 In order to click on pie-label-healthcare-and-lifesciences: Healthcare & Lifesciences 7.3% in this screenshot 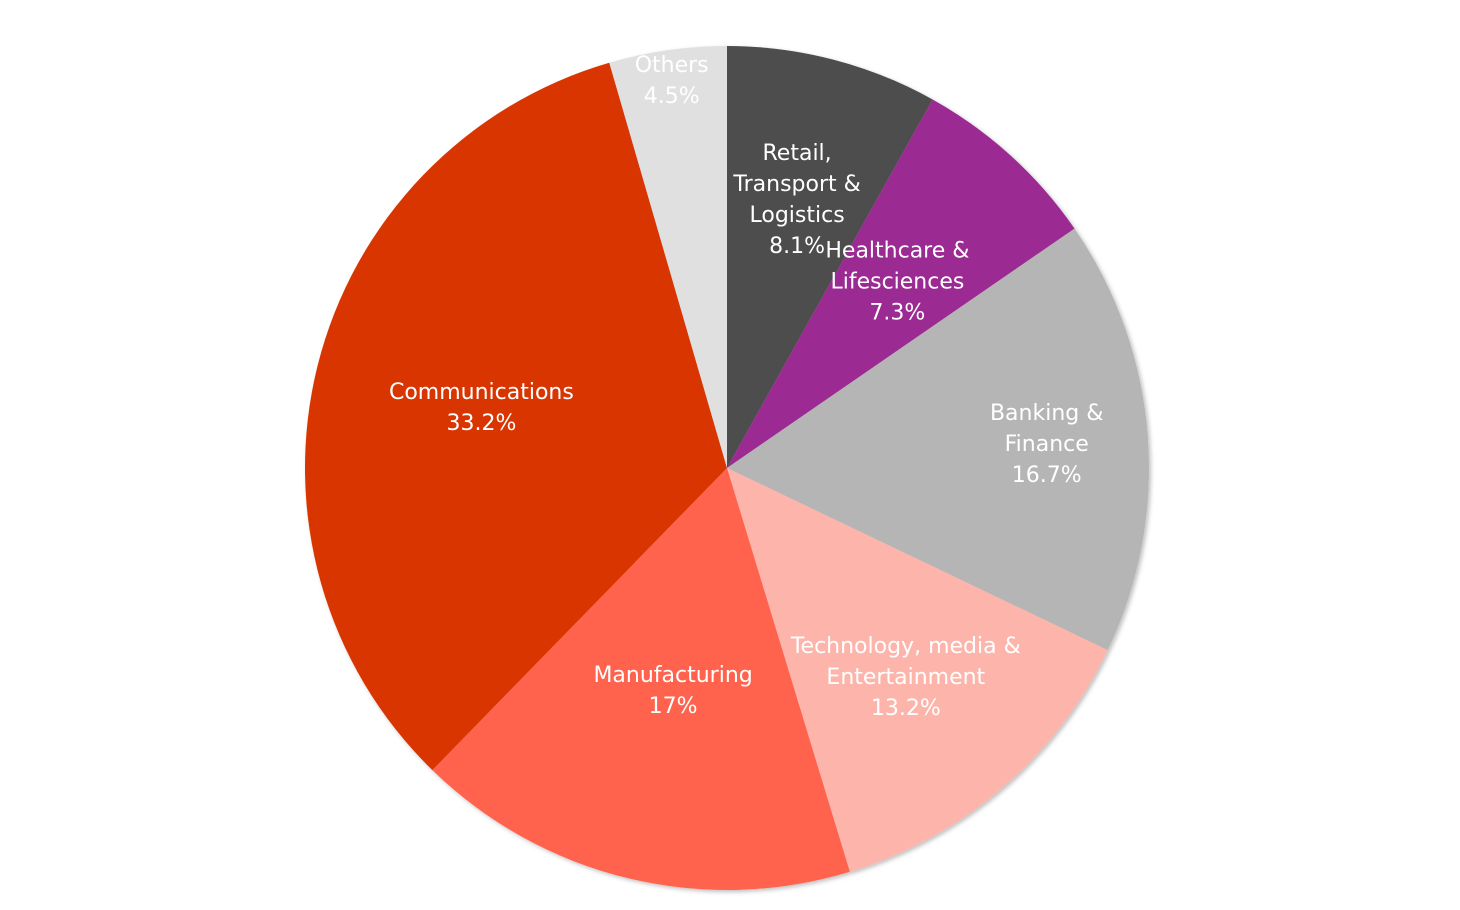, I will do `click(897, 282)`.